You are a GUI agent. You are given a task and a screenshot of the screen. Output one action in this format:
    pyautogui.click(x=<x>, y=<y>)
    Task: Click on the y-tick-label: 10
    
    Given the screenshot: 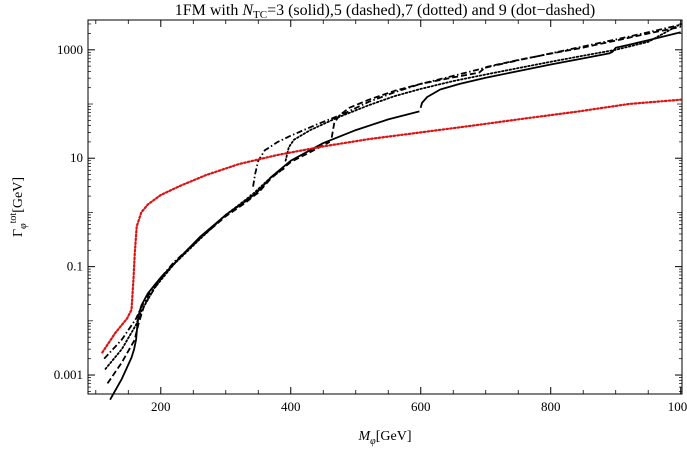 What is the action you would take?
    pyautogui.click(x=76, y=157)
    